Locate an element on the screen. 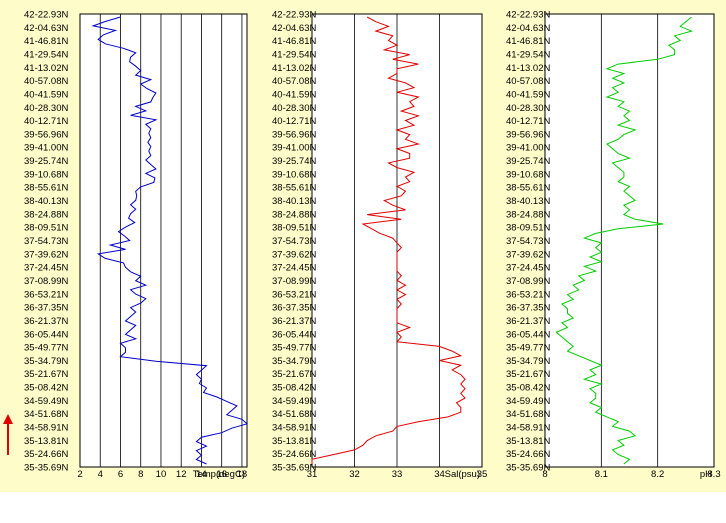 This screenshot has width=726, height=523. latitude-label: 36-21.37N is located at coordinates (528, 321).